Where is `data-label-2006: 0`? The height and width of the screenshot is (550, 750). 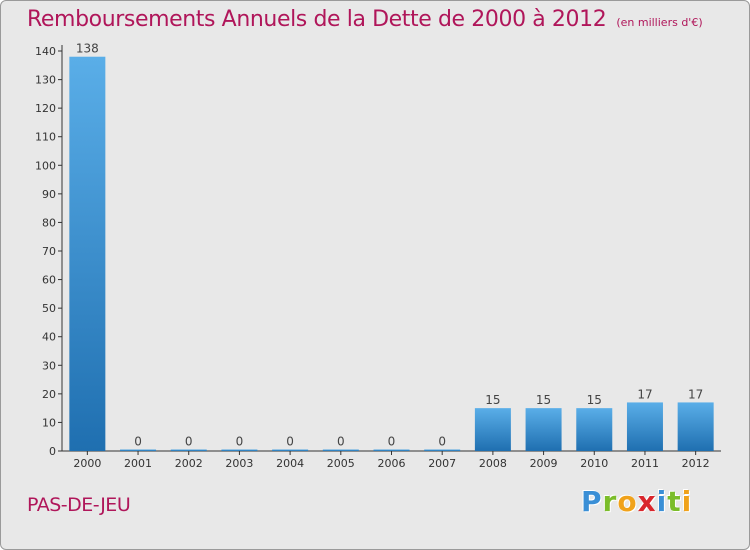
data-label-2006: 0 is located at coordinates (392, 442).